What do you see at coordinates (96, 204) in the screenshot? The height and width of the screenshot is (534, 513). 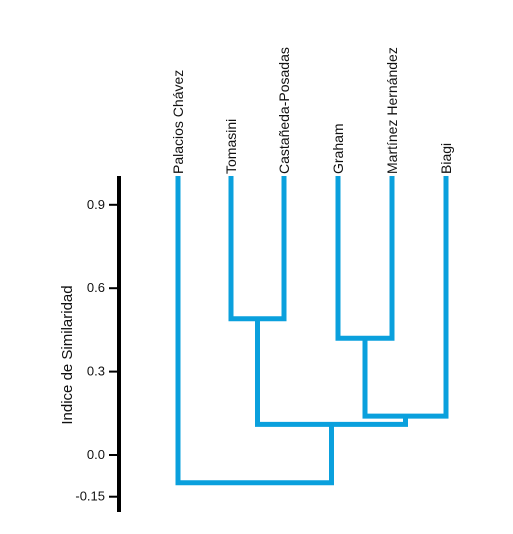 I see `y-tick-label: 0.9` at bounding box center [96, 204].